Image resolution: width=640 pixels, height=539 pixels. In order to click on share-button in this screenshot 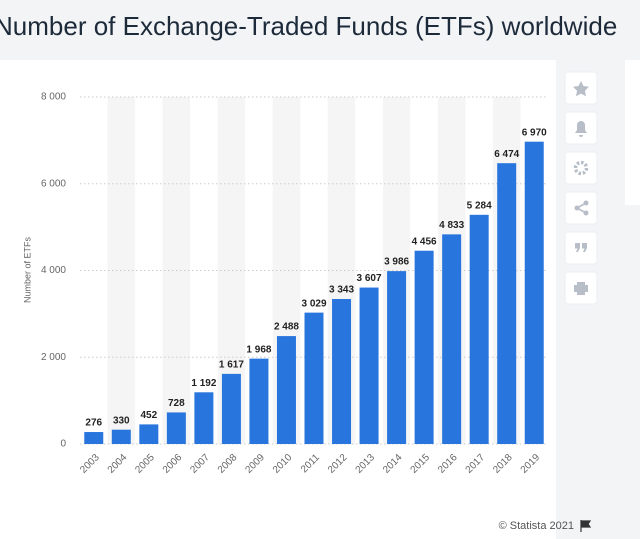, I will do `click(581, 208)`.